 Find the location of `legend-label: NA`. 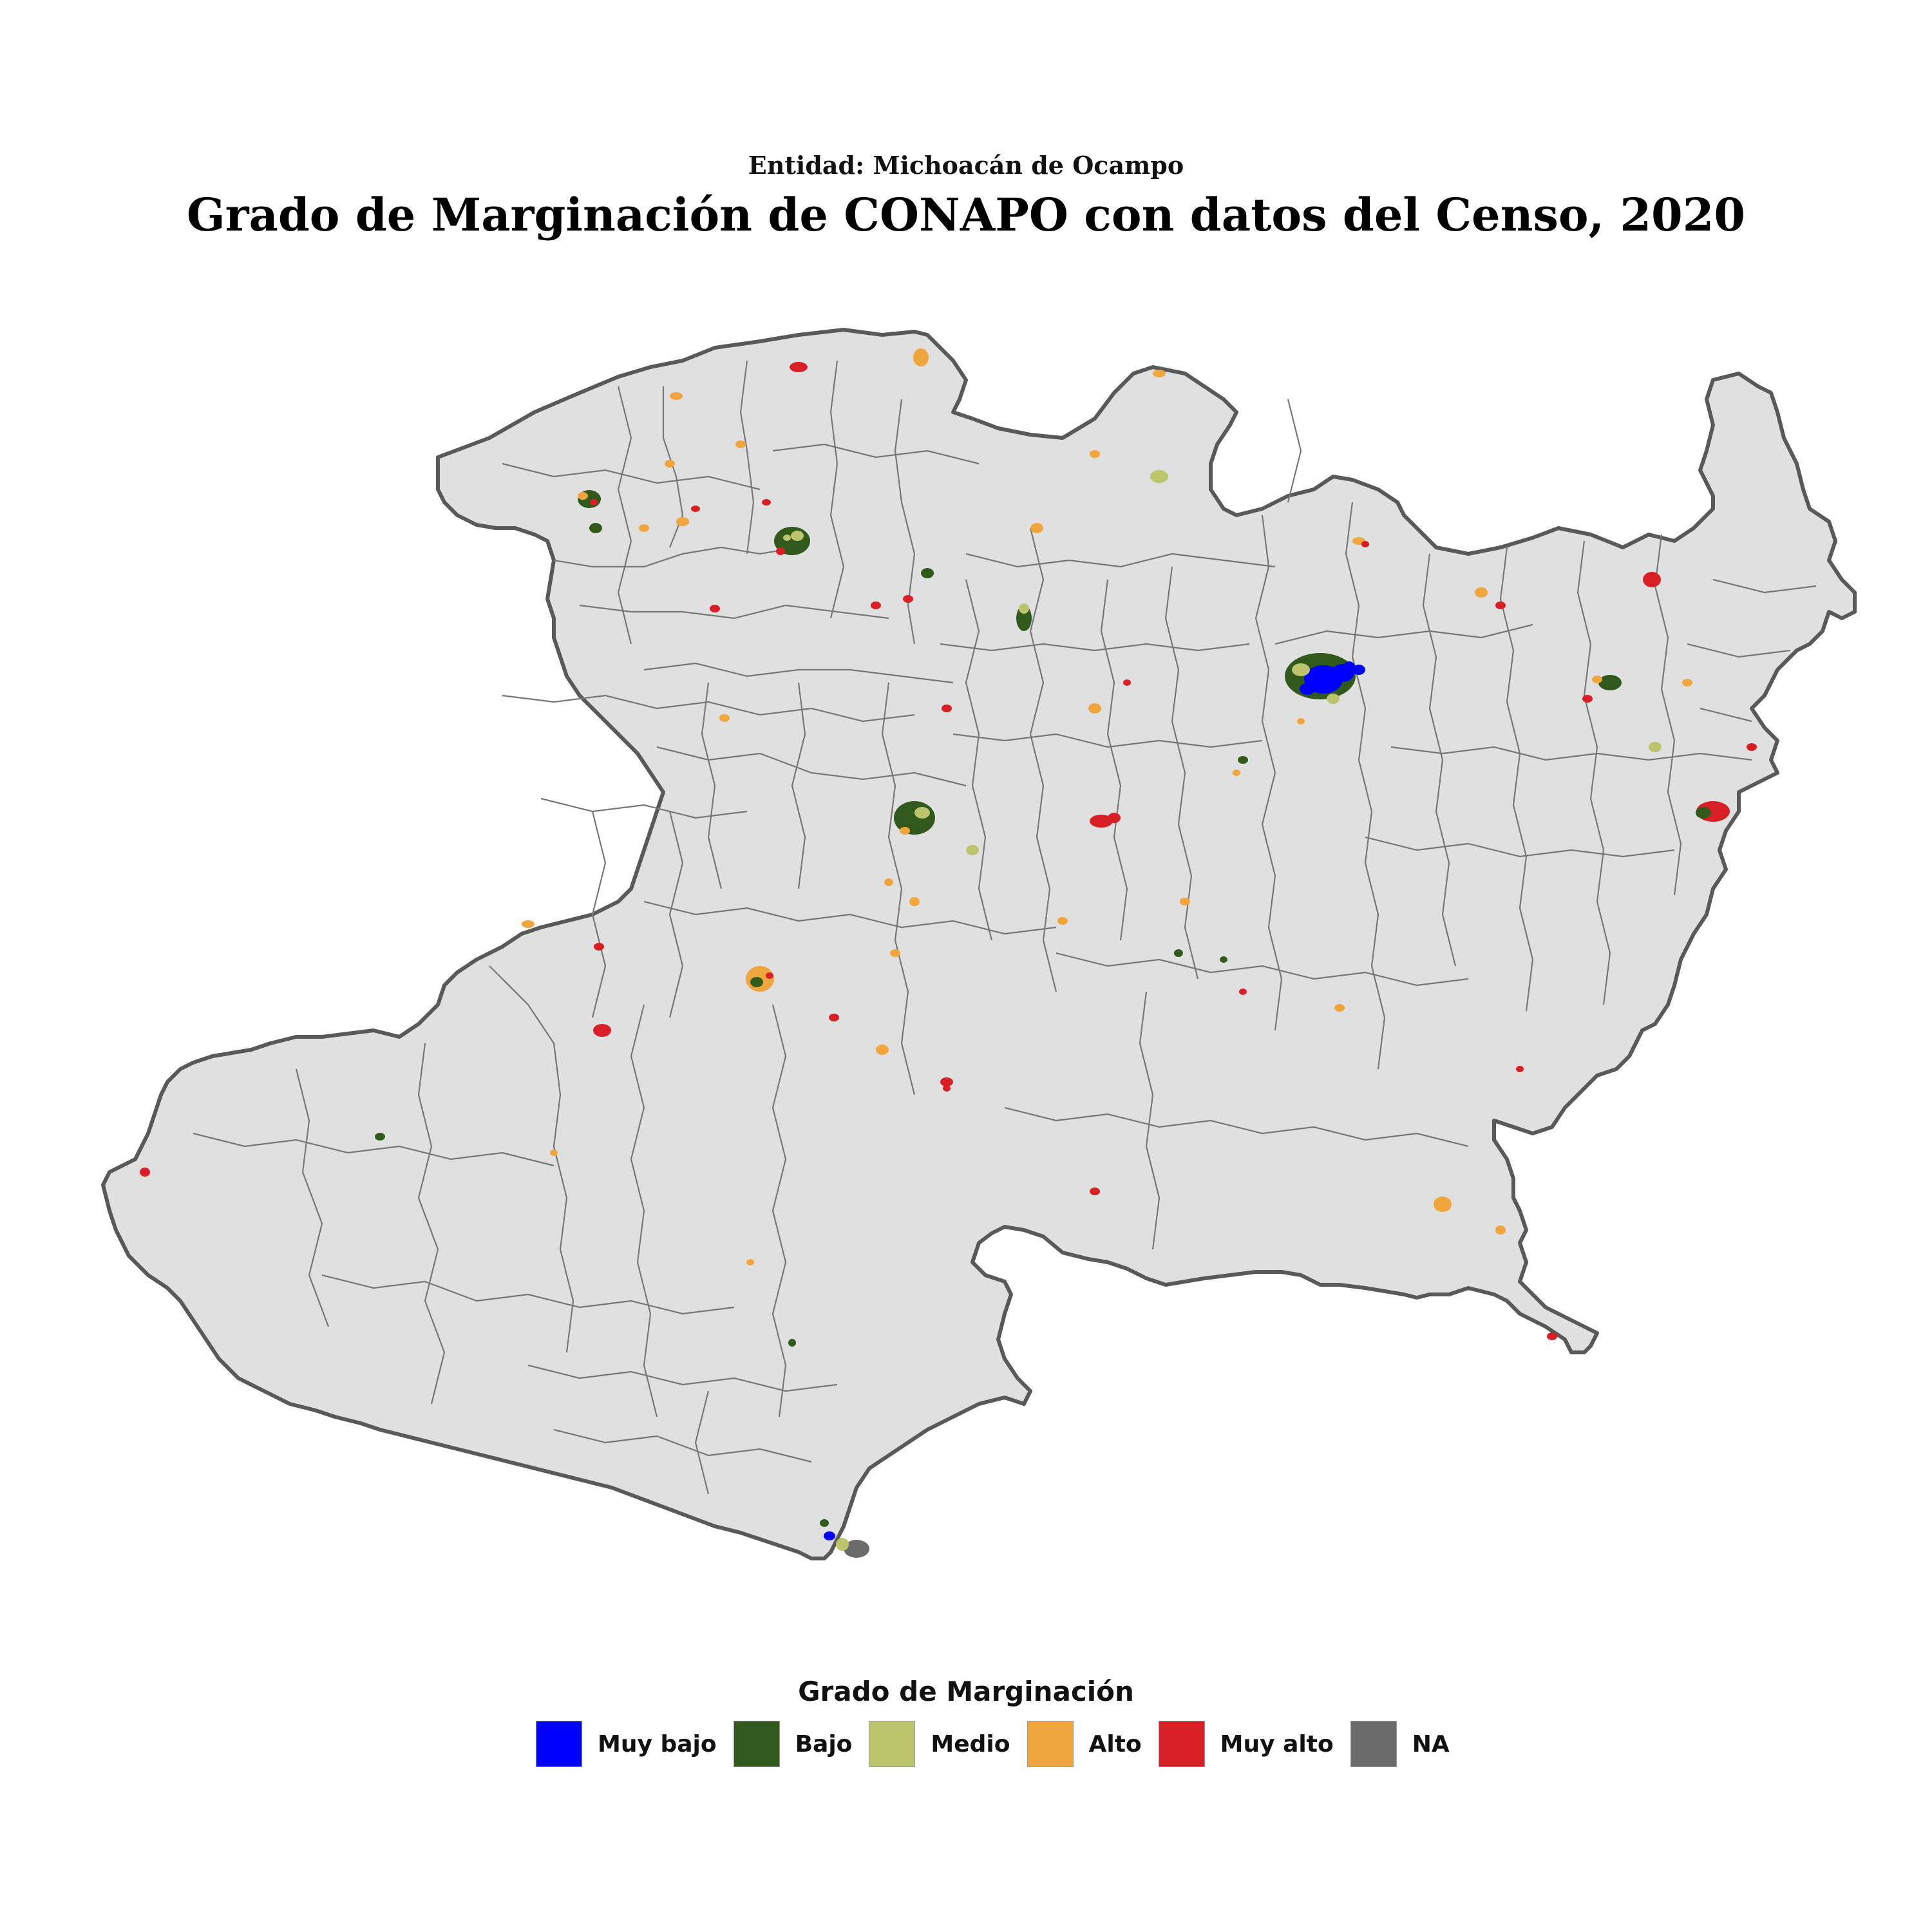

legend-label: NA is located at coordinates (1431, 1743).